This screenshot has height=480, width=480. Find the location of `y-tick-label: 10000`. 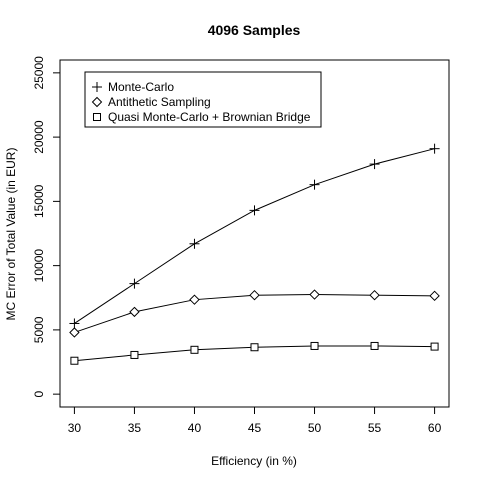

y-tick-label: 10000 is located at coordinates (39, 266).